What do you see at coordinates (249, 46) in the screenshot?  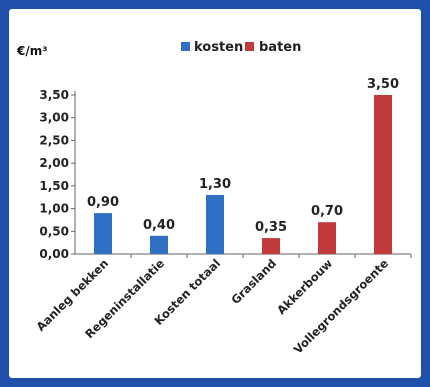 I see `legend-swatch-baten` at bounding box center [249, 46].